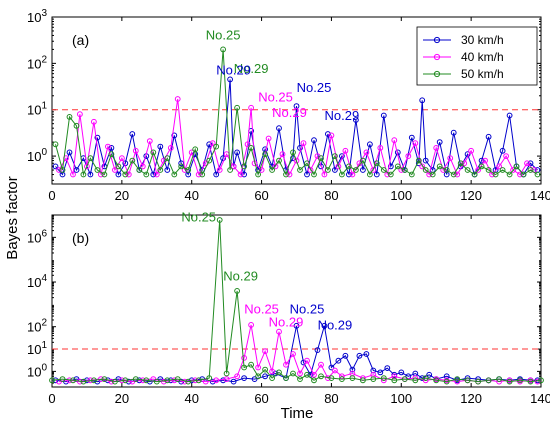 The height and width of the screenshot is (424, 550). What do you see at coordinates (37, 281) in the screenshot?
I see `y-tick-label: 104` at bounding box center [37, 281].